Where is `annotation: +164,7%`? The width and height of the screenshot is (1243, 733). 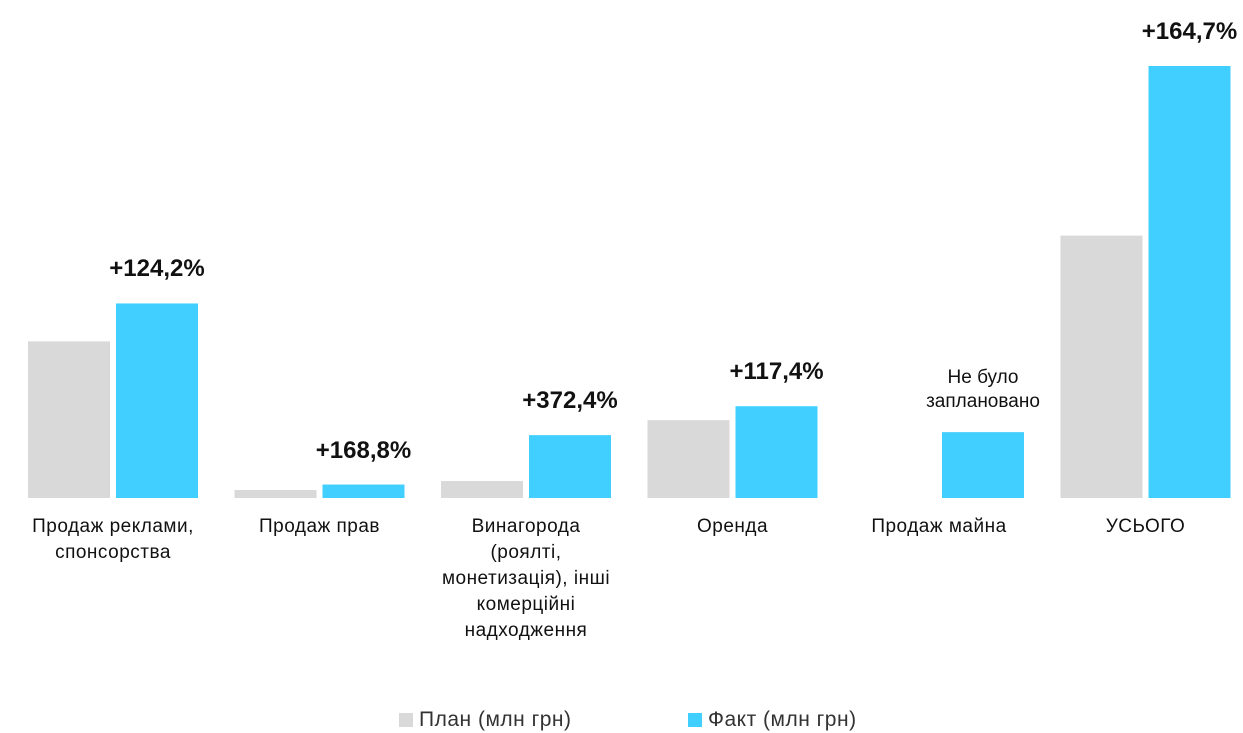
annotation: +164,7% is located at coordinates (1189, 31).